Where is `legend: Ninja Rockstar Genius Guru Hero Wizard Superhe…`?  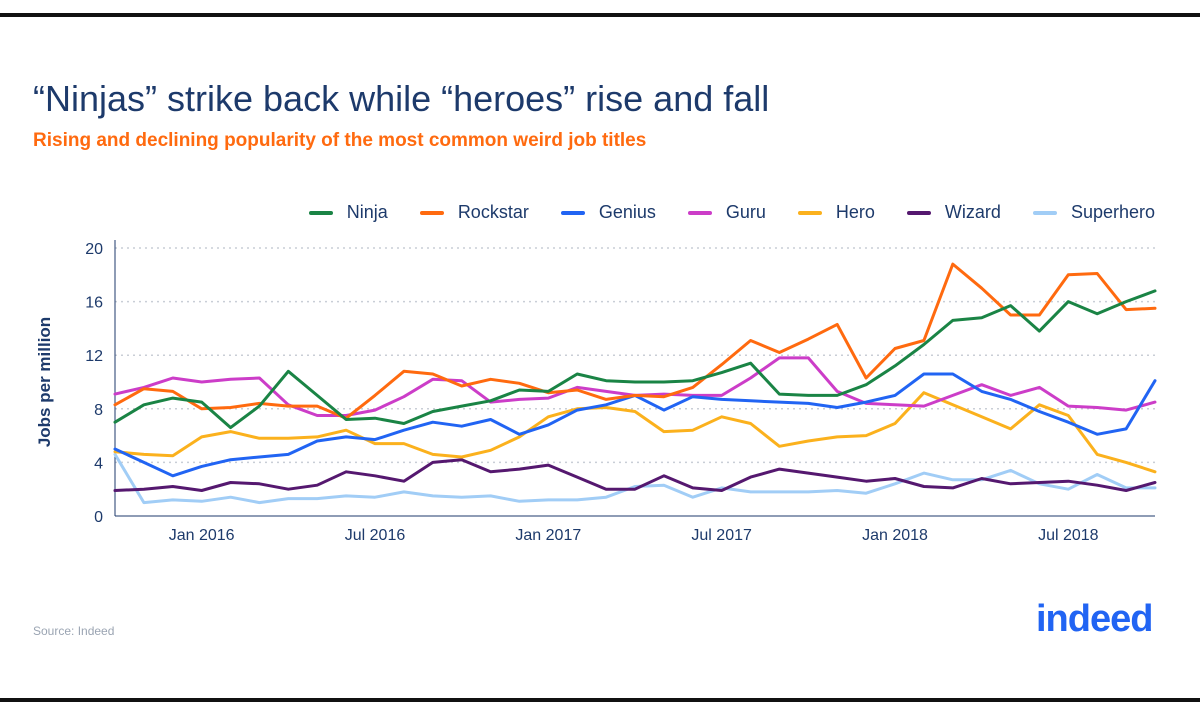
legend: Ninja Rockstar Genius Guru Hero Wizard Superhe… is located at coordinates (716, 212).